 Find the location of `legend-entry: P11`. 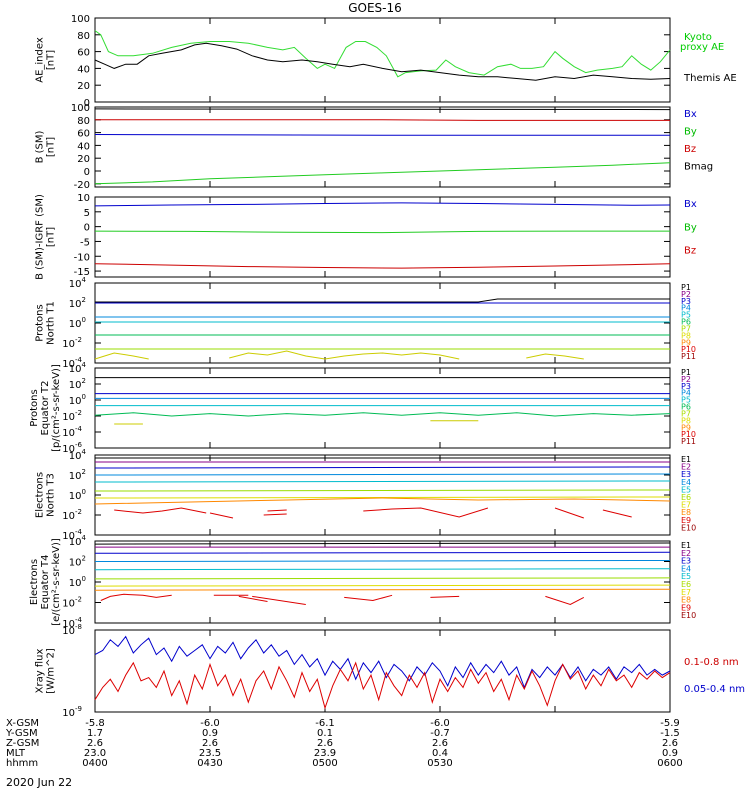

legend-entry: P11 is located at coordinates (688, 356).